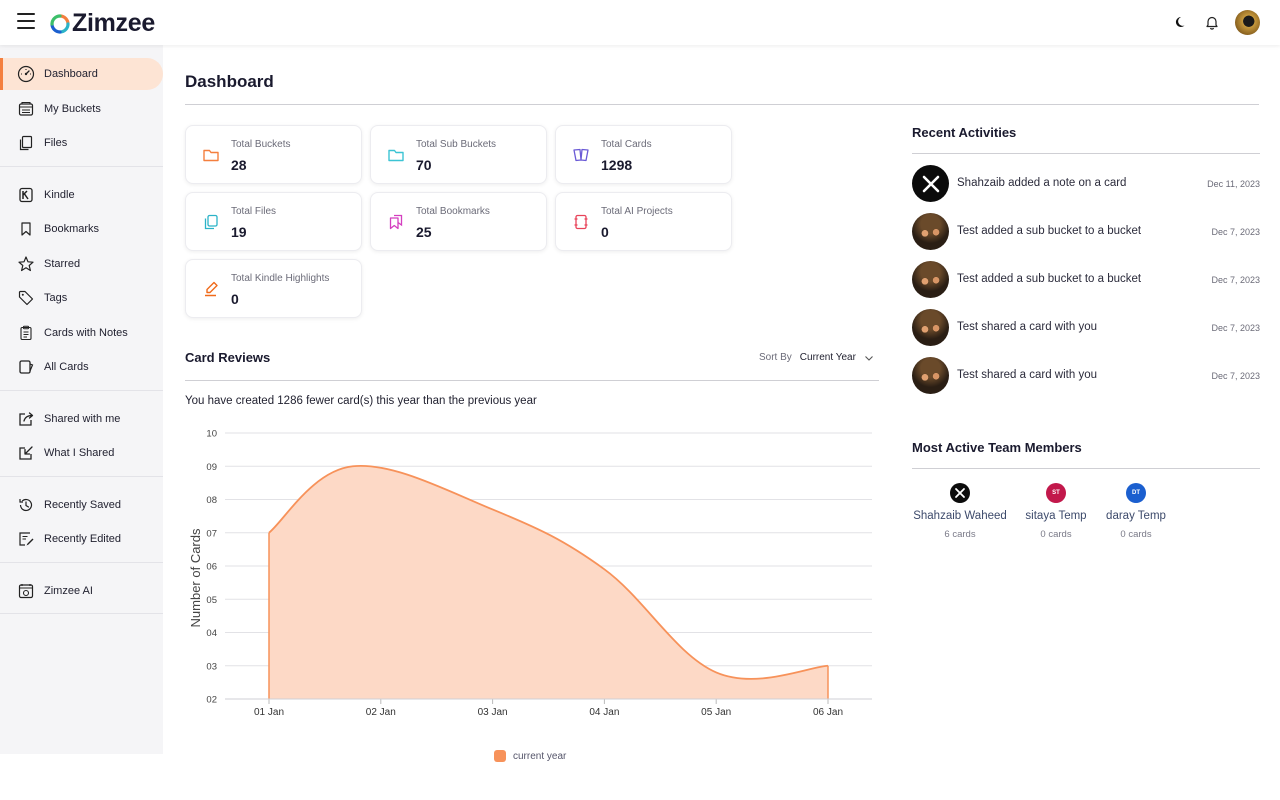  What do you see at coordinates (81, 505) in the screenshot?
I see `sidebar-item-recently-saved: Recently Saved` at bounding box center [81, 505].